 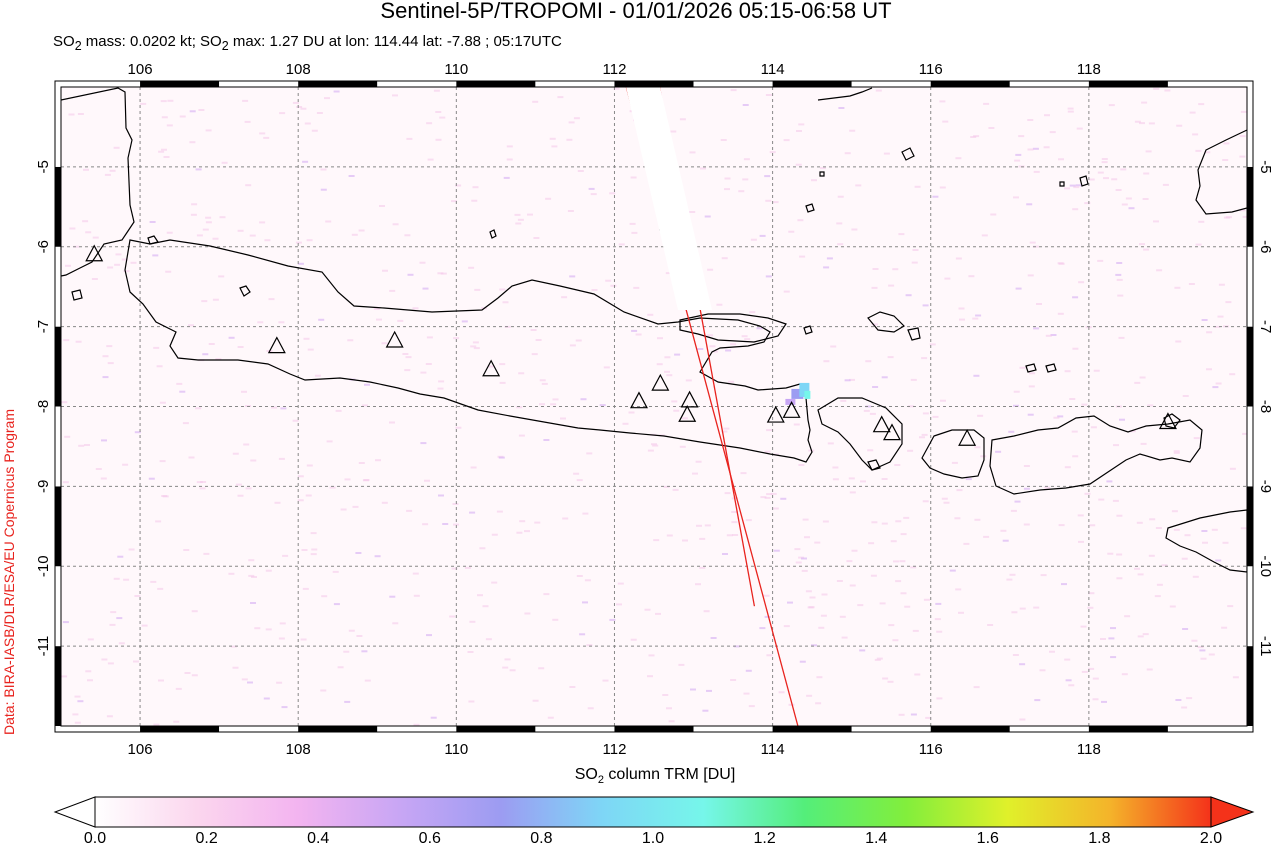 What do you see at coordinates (456, 69) in the screenshot?
I see `lon-label-top: 110` at bounding box center [456, 69].